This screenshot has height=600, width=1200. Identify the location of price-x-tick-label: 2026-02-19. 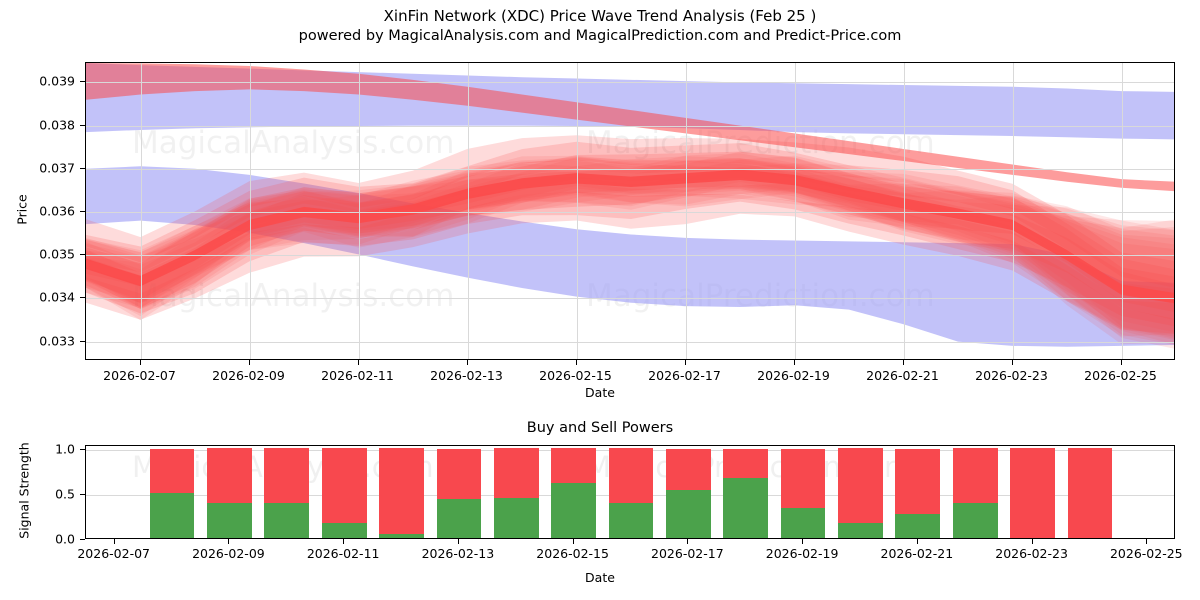
(793, 375).